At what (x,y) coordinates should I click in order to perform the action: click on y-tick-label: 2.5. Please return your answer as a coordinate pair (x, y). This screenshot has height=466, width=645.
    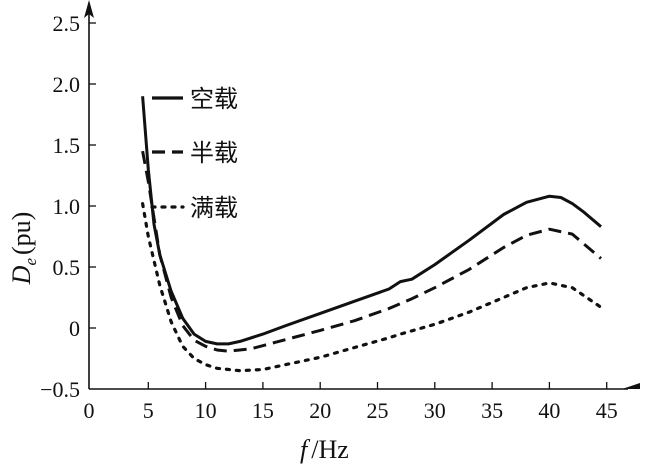
    Looking at the image, I should click on (67, 23).